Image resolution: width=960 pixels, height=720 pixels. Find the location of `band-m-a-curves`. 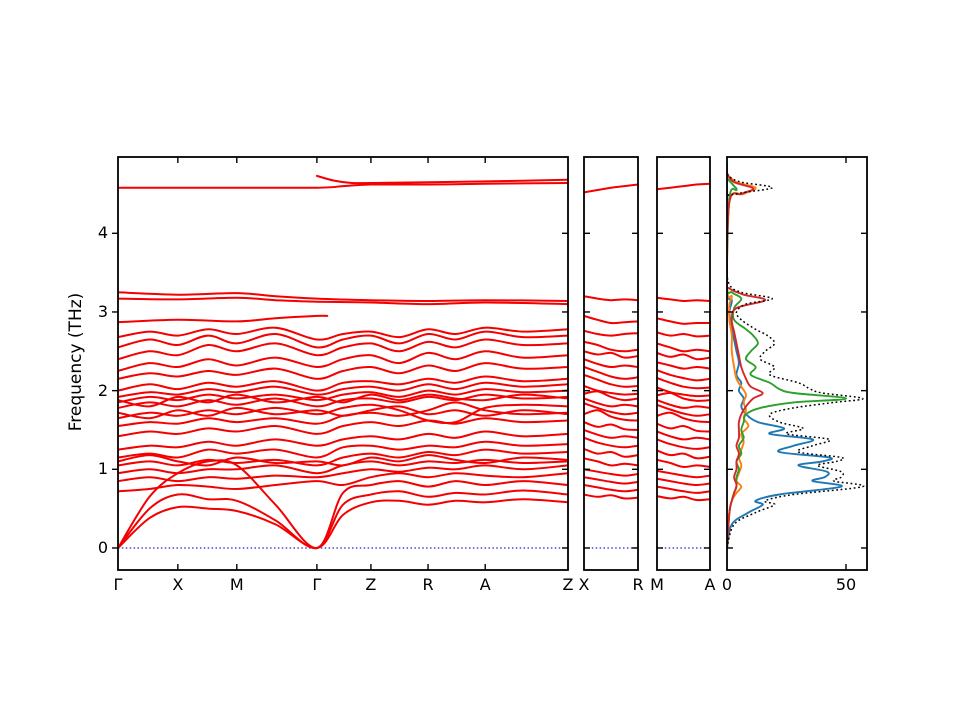

band-m-a-curves is located at coordinates (683, 365).